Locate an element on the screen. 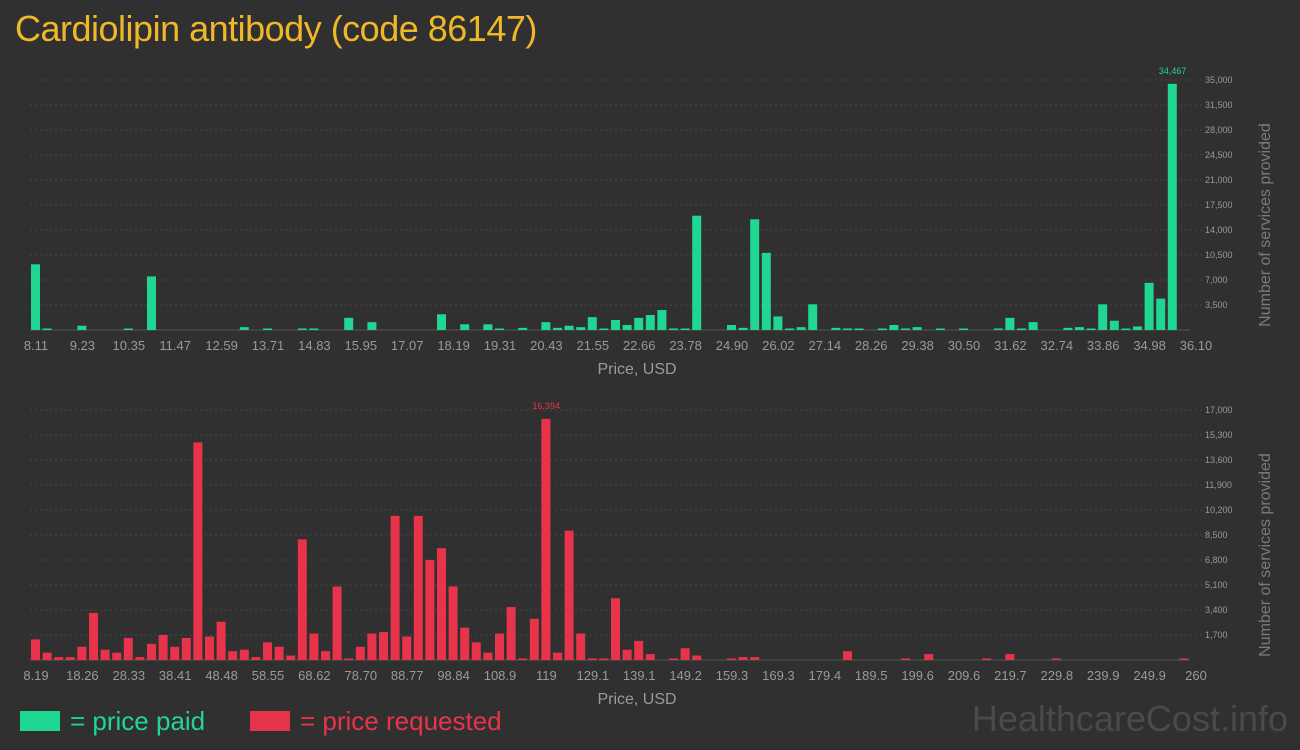  legend-requested-label: = price requested is located at coordinates (401, 720).